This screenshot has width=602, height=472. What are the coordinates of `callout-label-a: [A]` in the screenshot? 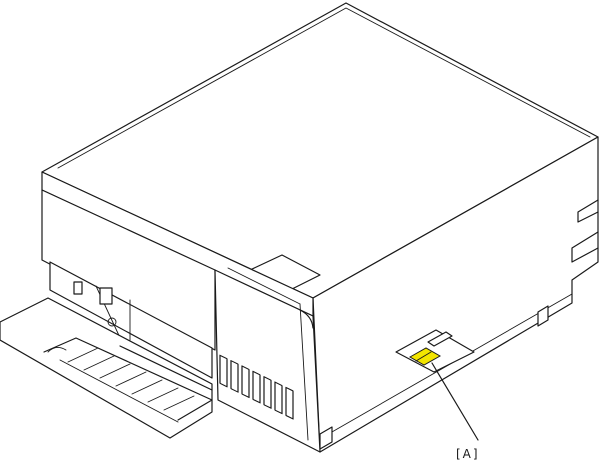 It's located at (468, 454).